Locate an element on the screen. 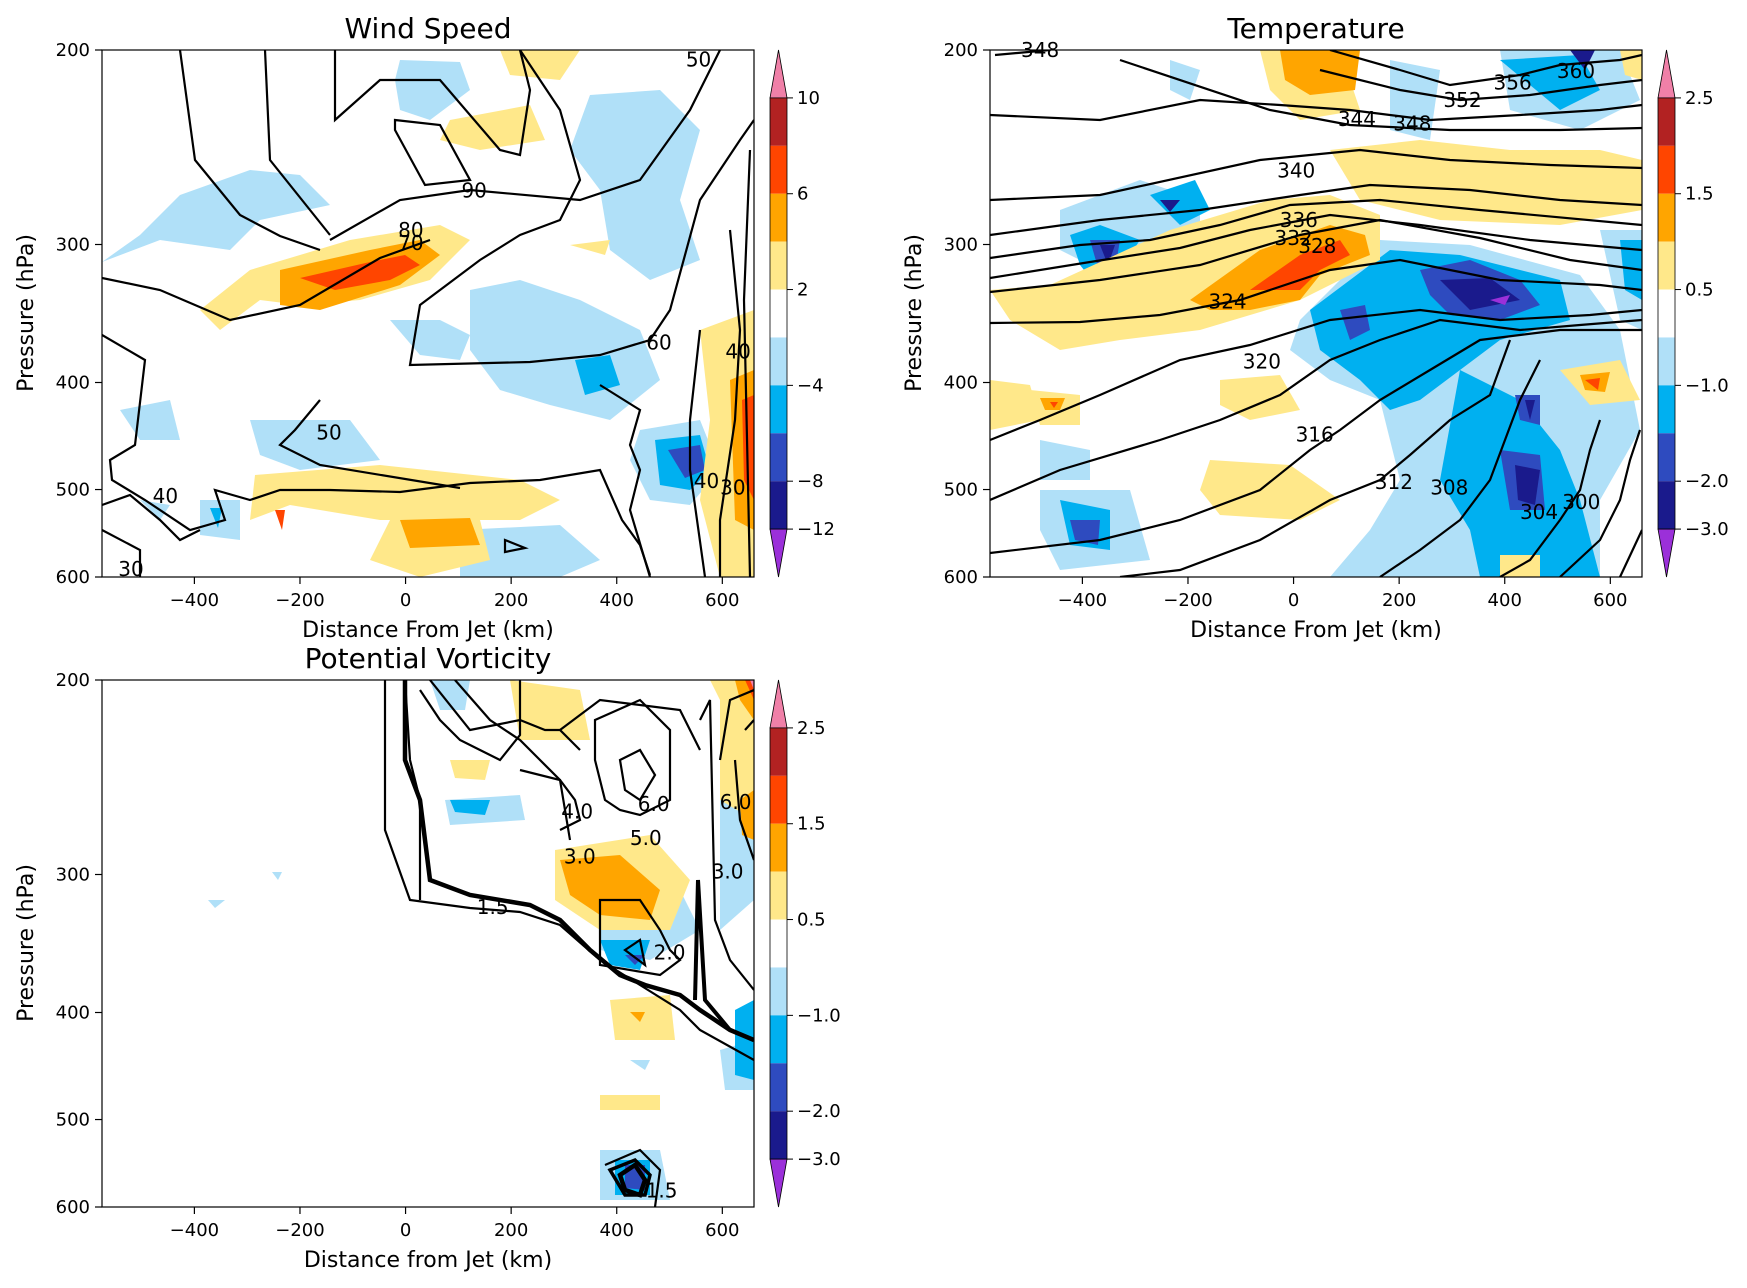 This screenshot has width=1747, height=1288. contour-label: 340 is located at coordinates (1296, 170).